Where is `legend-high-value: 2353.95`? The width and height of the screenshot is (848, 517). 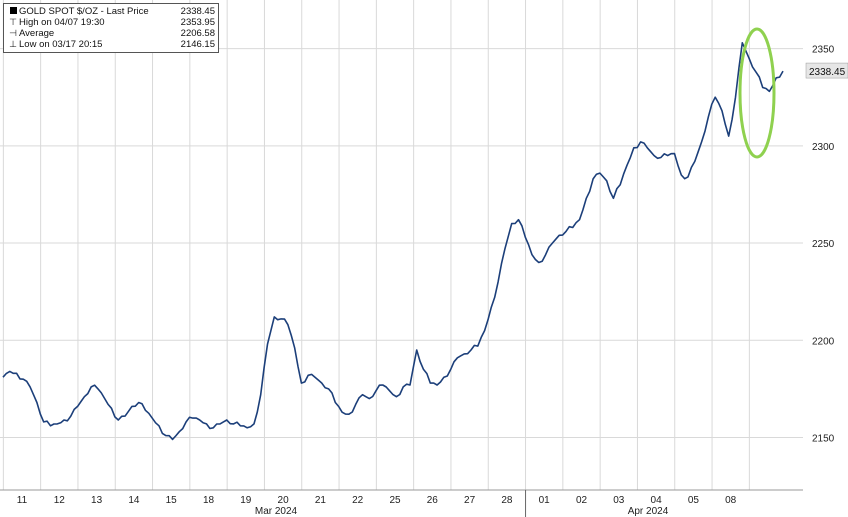
legend-high-value: 2353.95 is located at coordinates (197, 22).